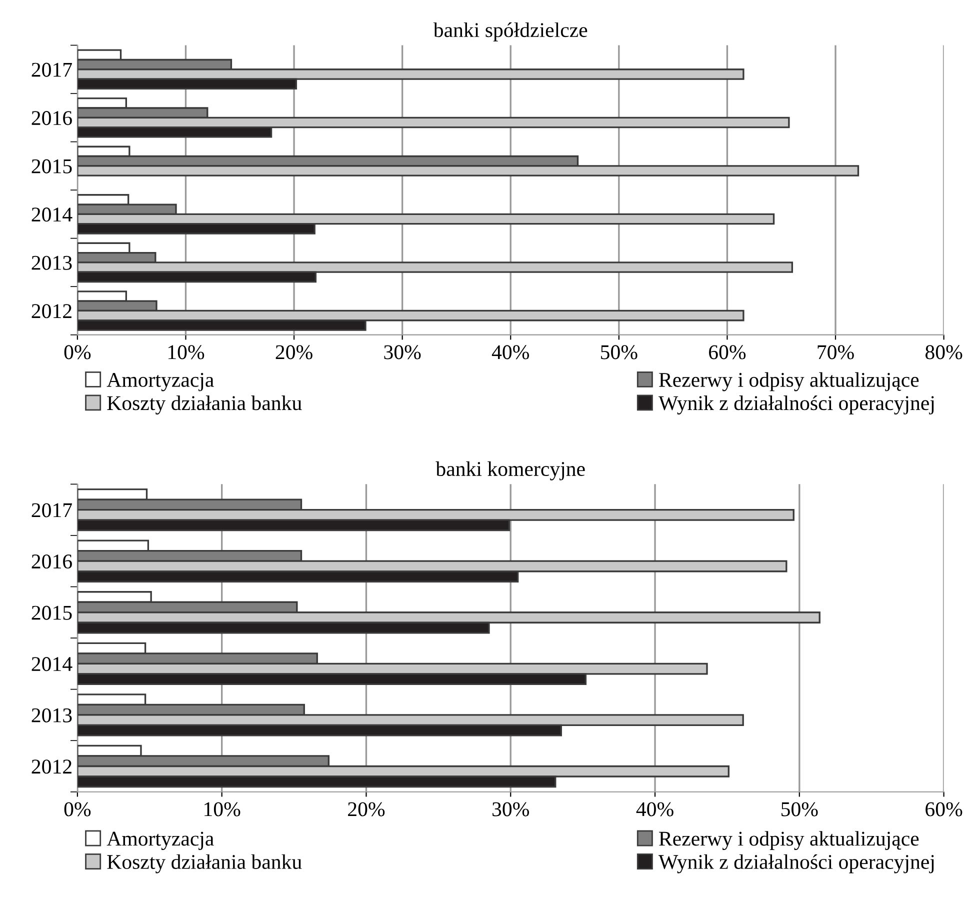  I want to click on chart-title: banki komercyjne, so click(510, 470).